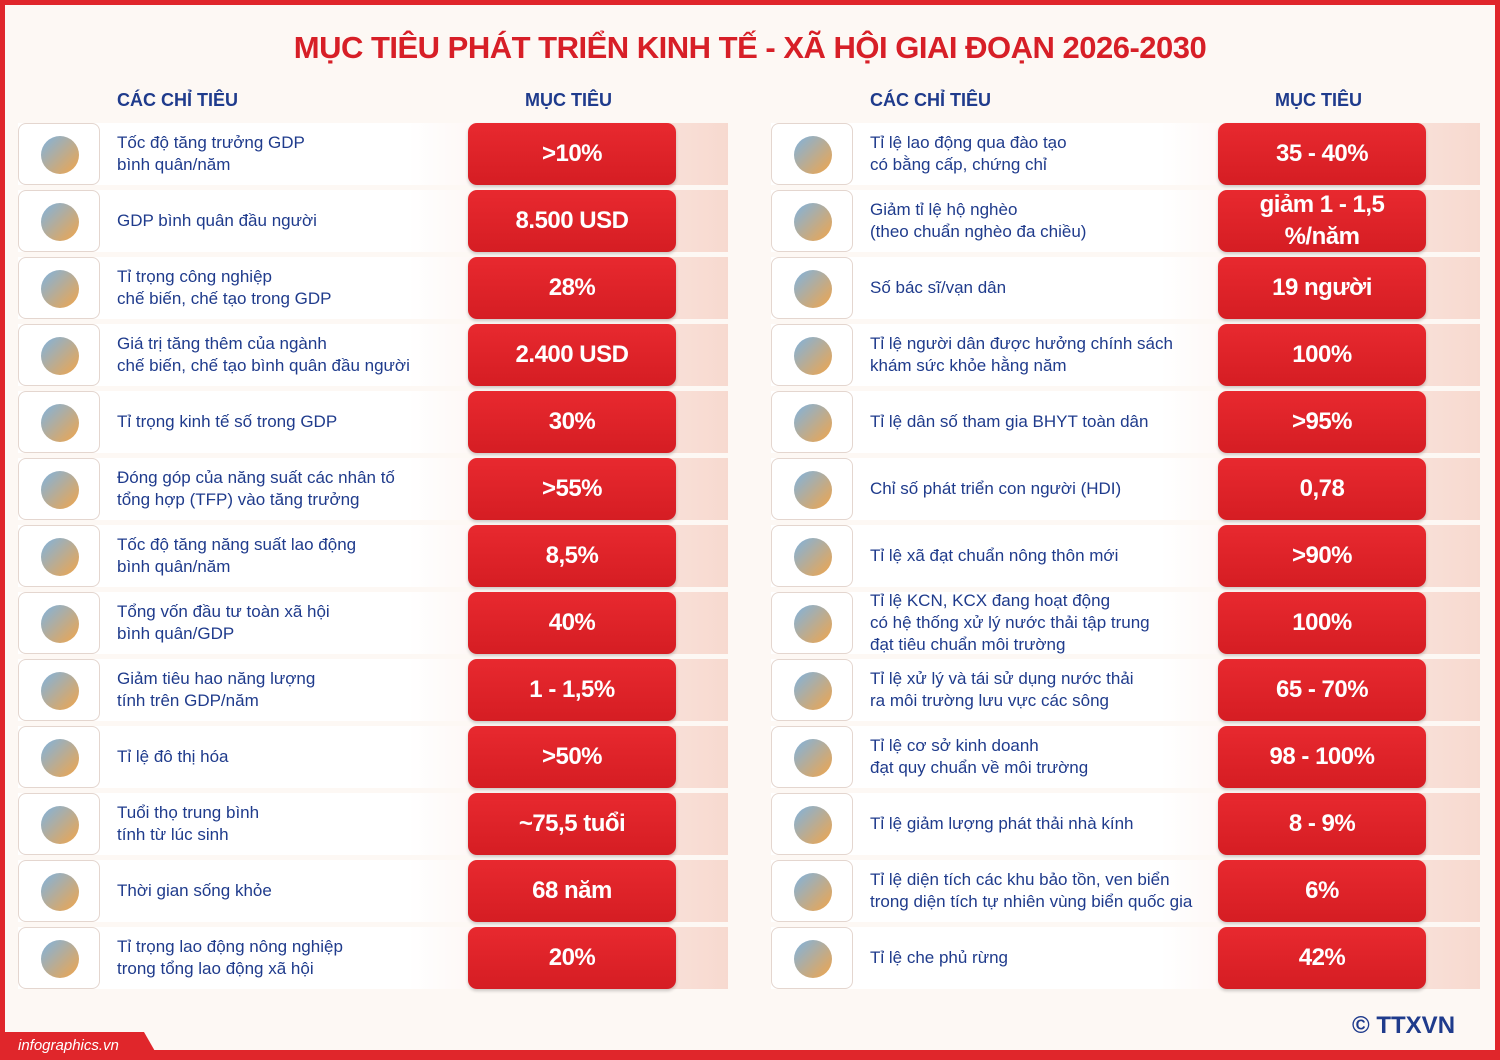 Image resolution: width=1500 pixels, height=1060 pixels. Describe the element at coordinates (1322, 221) in the screenshot. I see `target-value: giảm 1 - 1,5 %/năm` at that location.